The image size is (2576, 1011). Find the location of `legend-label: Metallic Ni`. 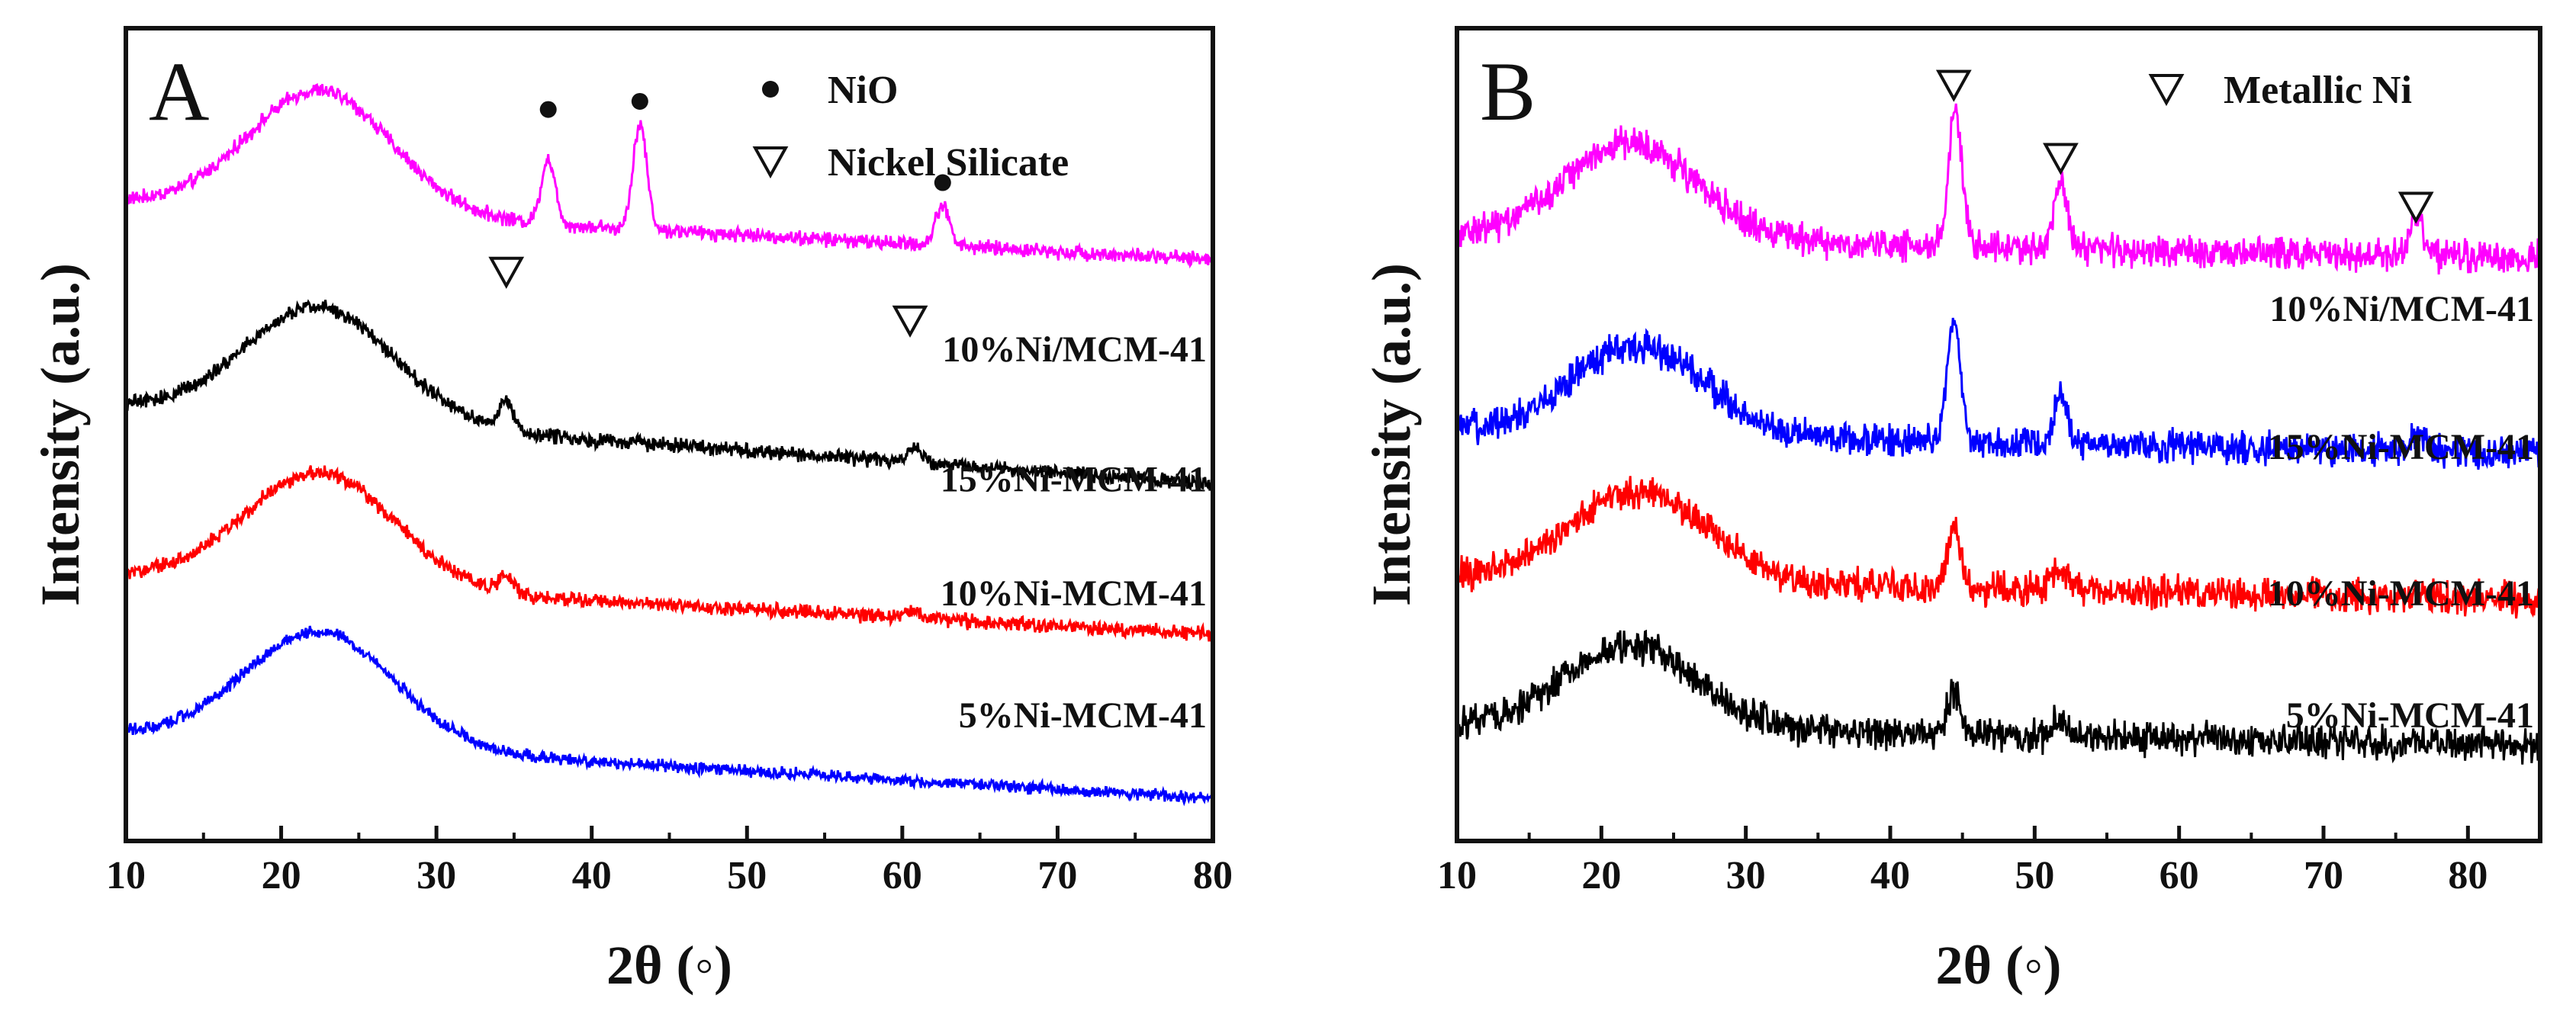

legend-label: Metallic Ni is located at coordinates (2318, 90).